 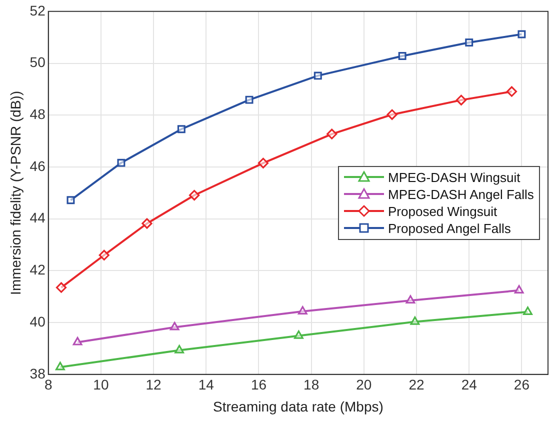 I want to click on y-tick-label: 44, so click(x=38, y=218).